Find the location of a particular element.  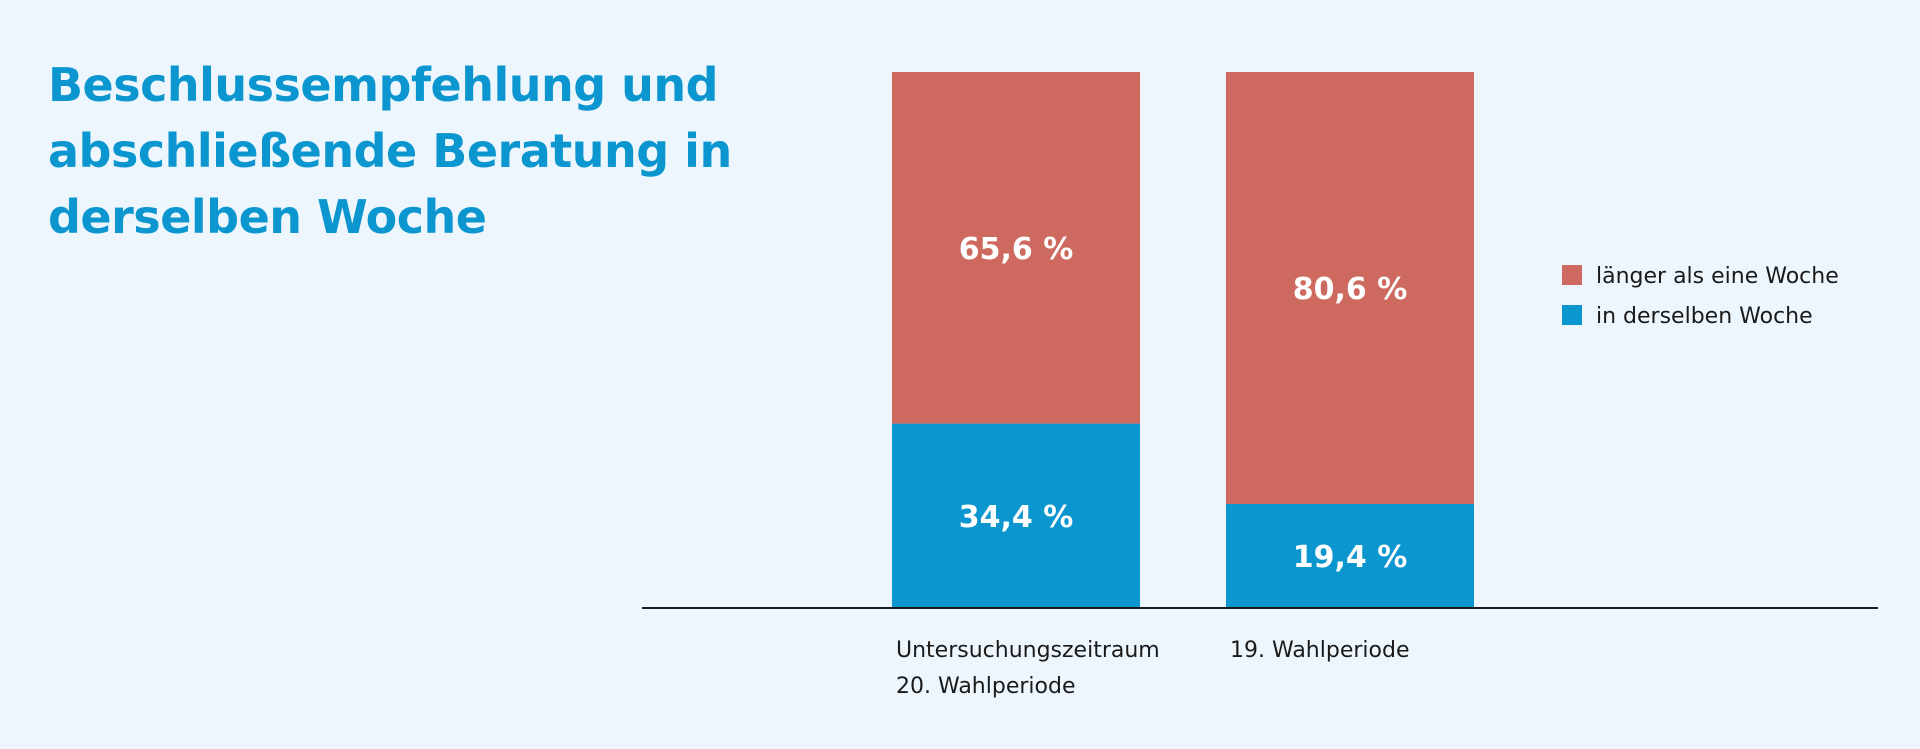

legend-label-1: länger als eine Woche is located at coordinates (1717, 276).